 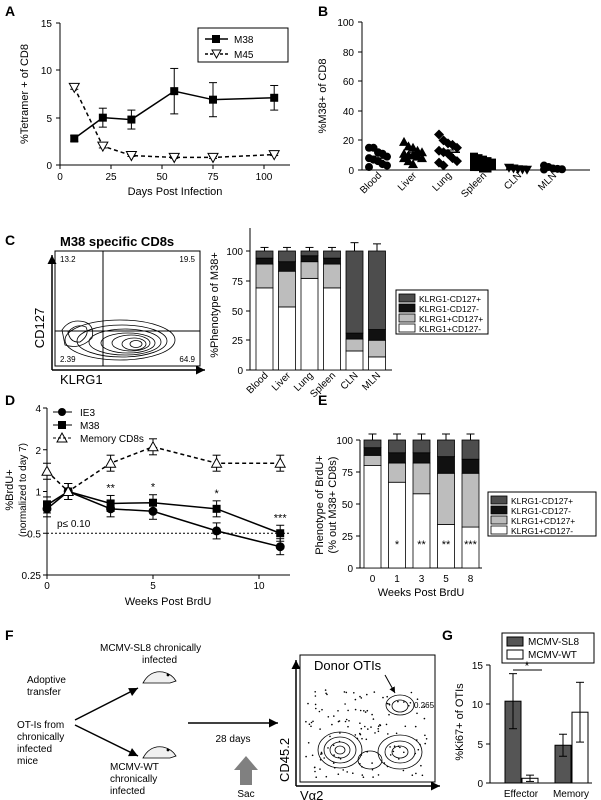 What do you see at coordinates (451, 319) in the screenshot?
I see `legend-label: KLRG1+CD127+` at bounding box center [451, 319].